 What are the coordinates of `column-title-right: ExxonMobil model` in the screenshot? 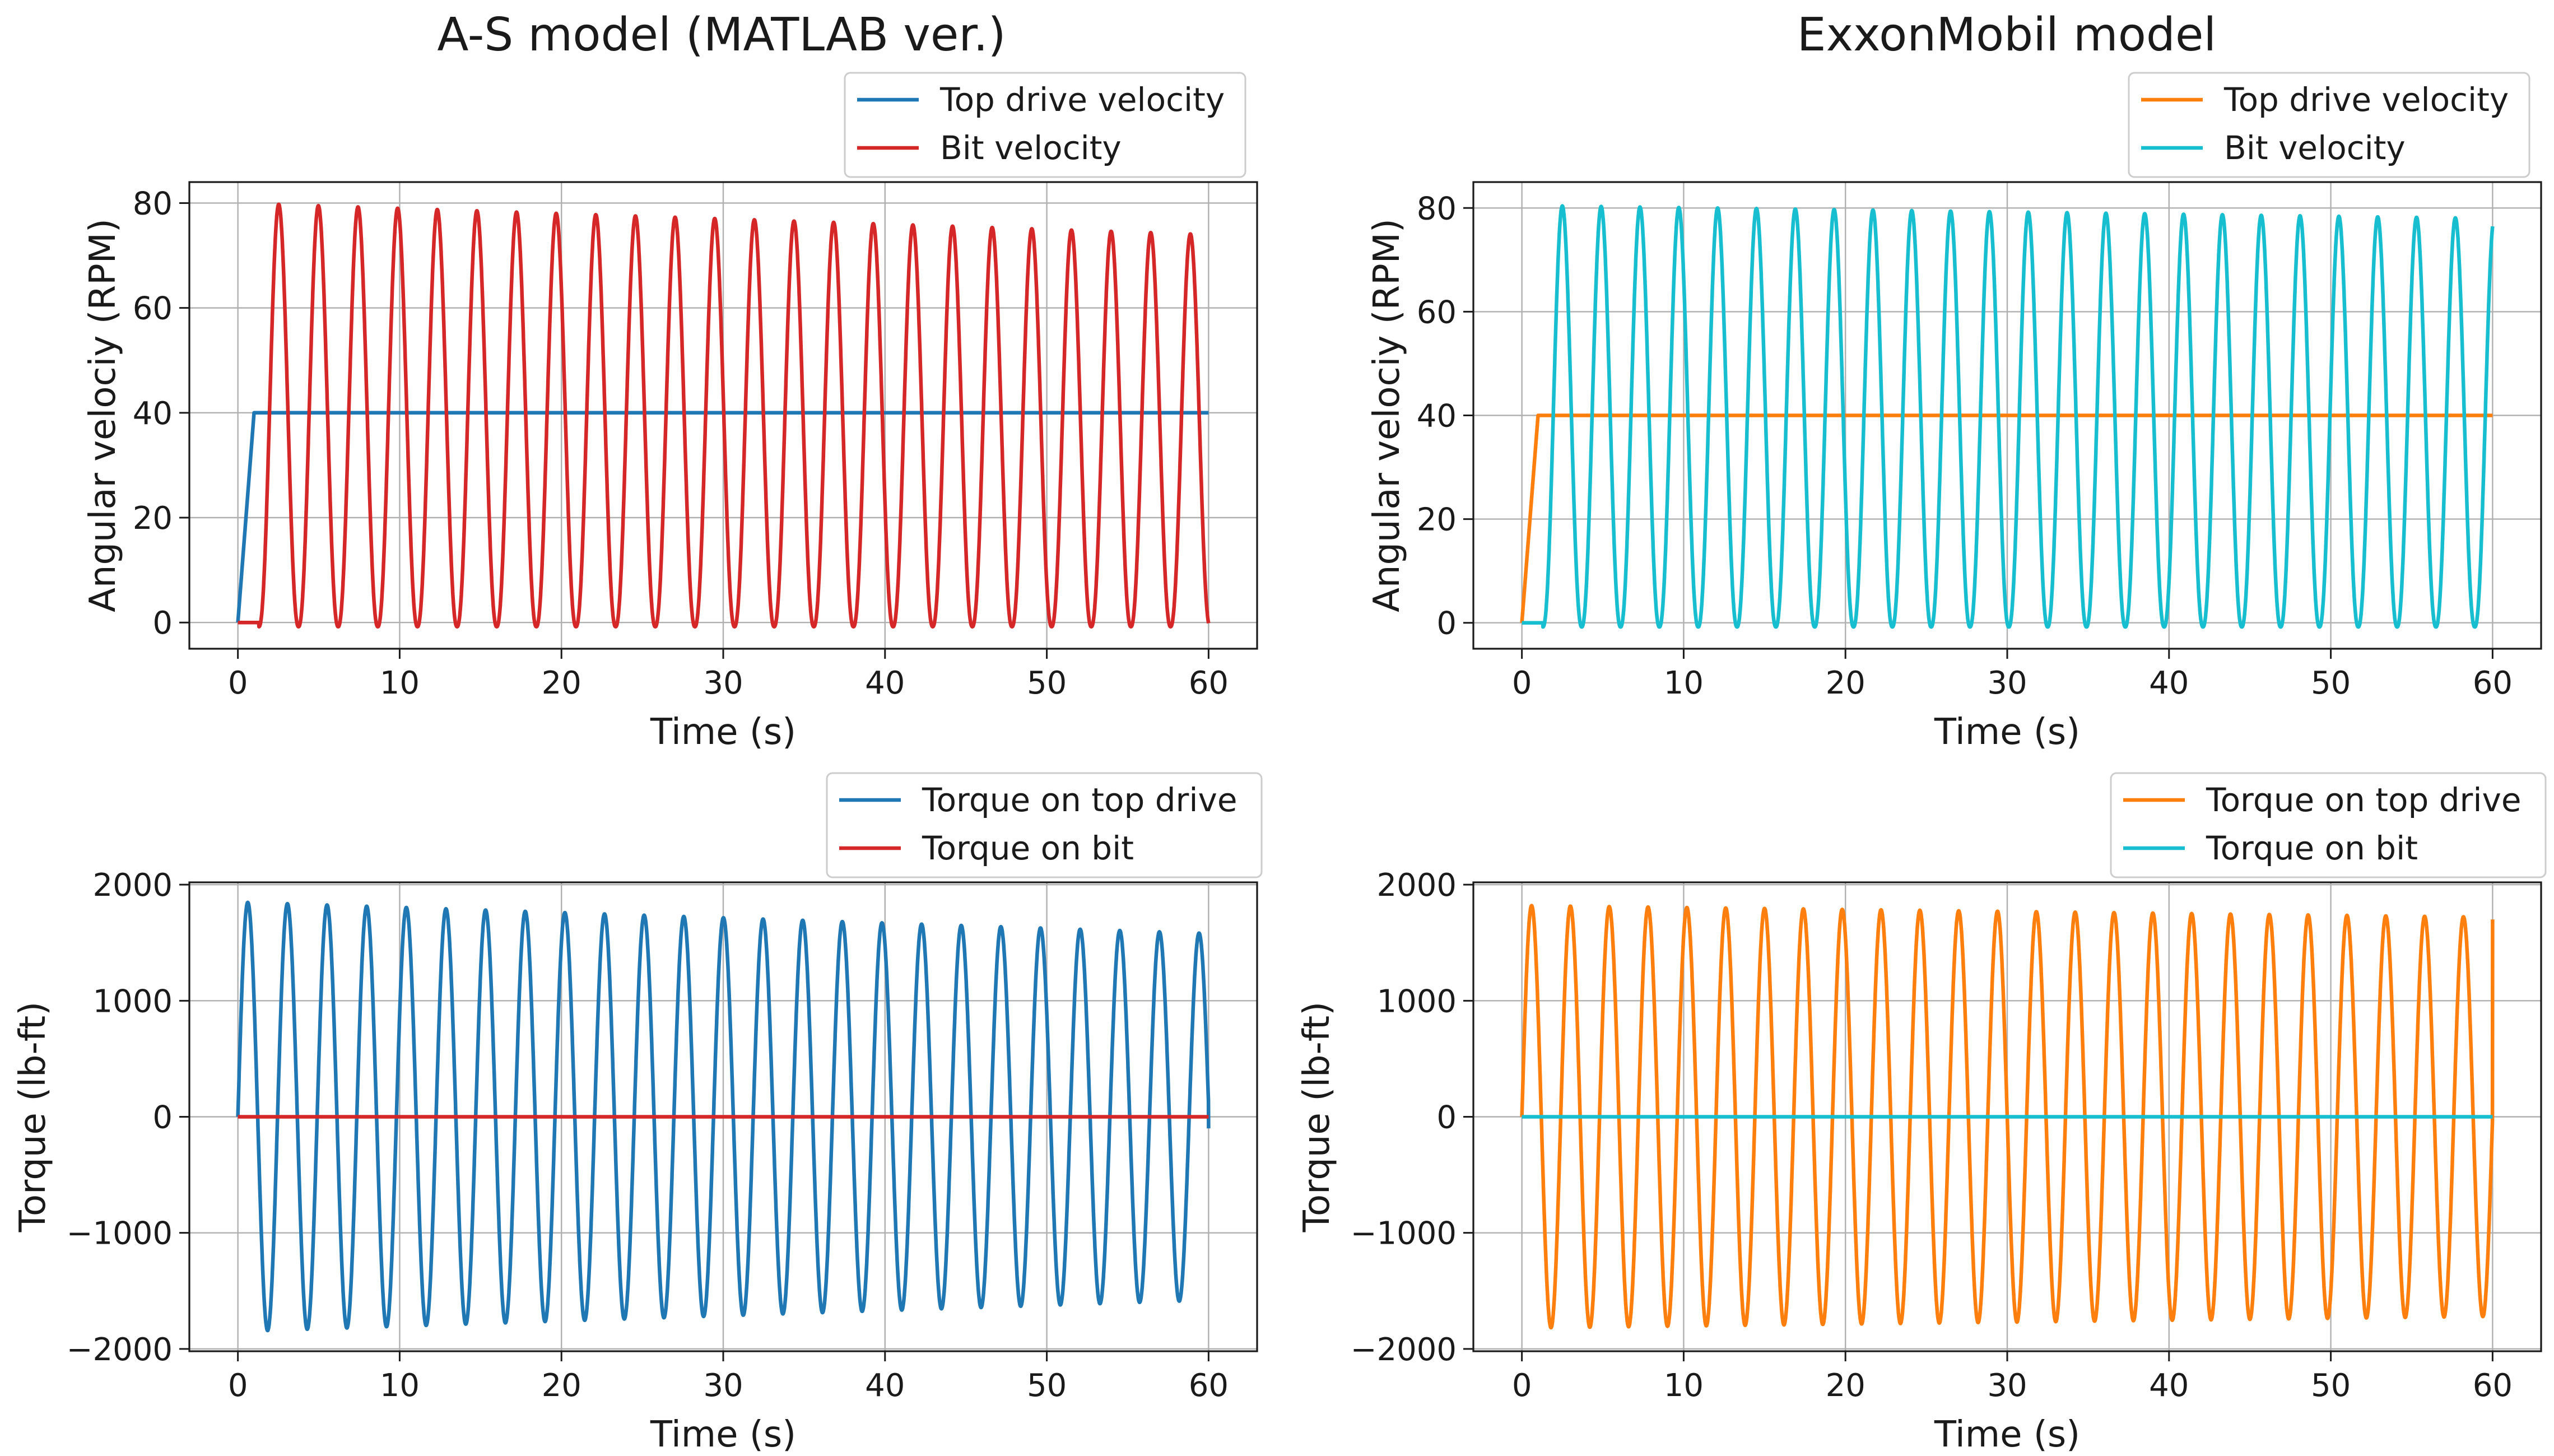 It's located at (2007, 35).